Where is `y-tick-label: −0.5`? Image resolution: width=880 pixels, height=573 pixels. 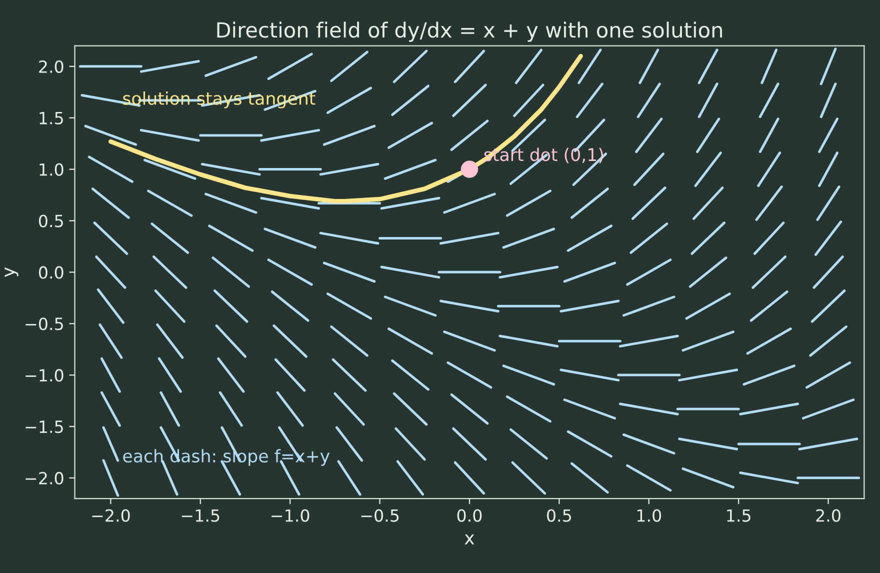
y-tick-label: −0.5 is located at coordinates (44, 324).